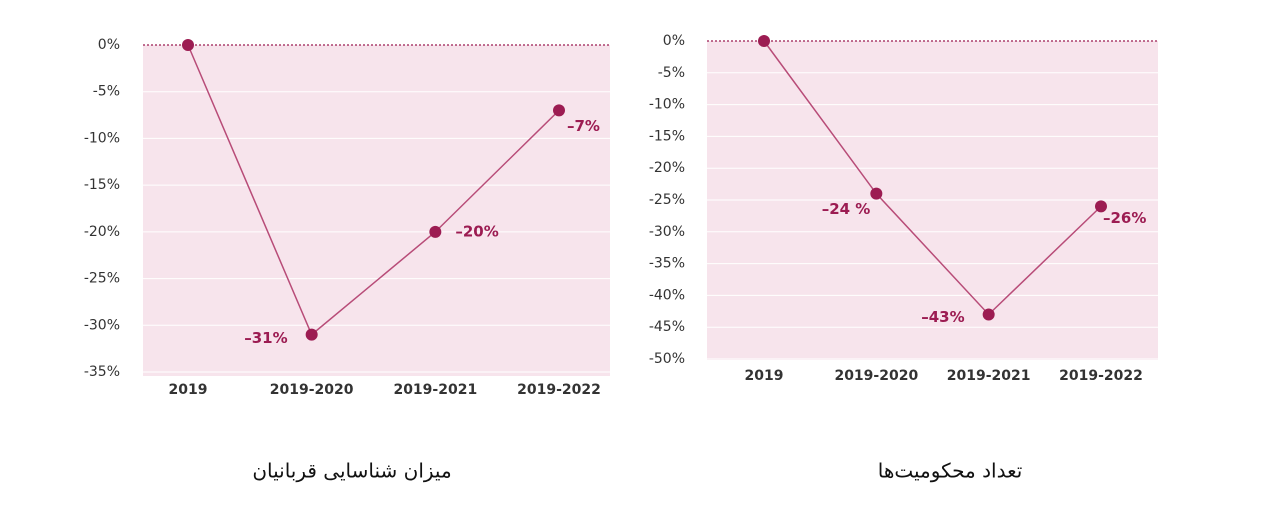  Describe the element at coordinates (667, 327) in the screenshot. I see `y-tick-label: -45%` at that location.